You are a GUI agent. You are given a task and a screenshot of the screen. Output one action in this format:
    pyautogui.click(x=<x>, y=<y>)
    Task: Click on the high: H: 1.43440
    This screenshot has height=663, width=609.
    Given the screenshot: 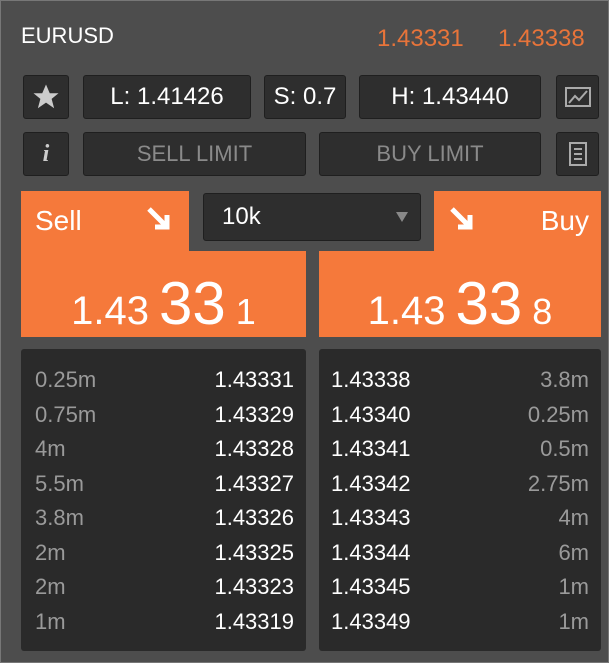 What is the action you would take?
    pyautogui.click(x=450, y=97)
    